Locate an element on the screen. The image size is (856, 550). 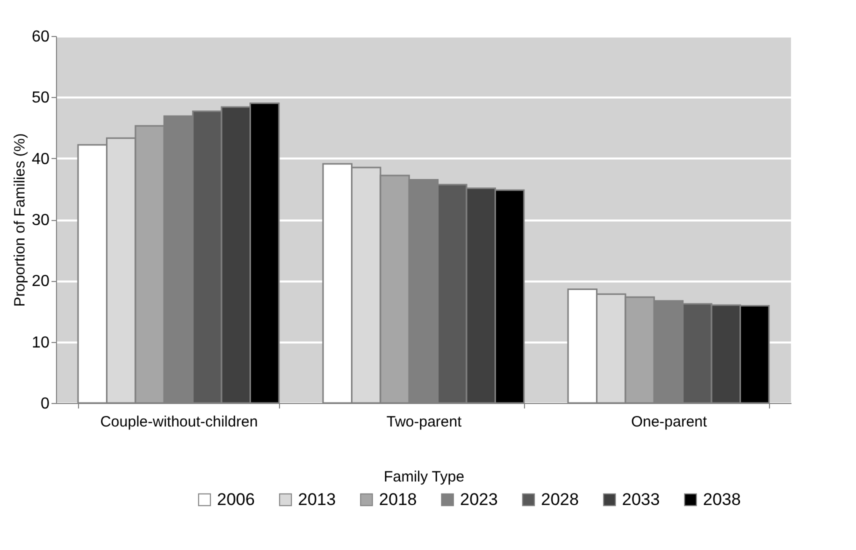
y-tick-label: 50 is located at coordinates (41, 98).